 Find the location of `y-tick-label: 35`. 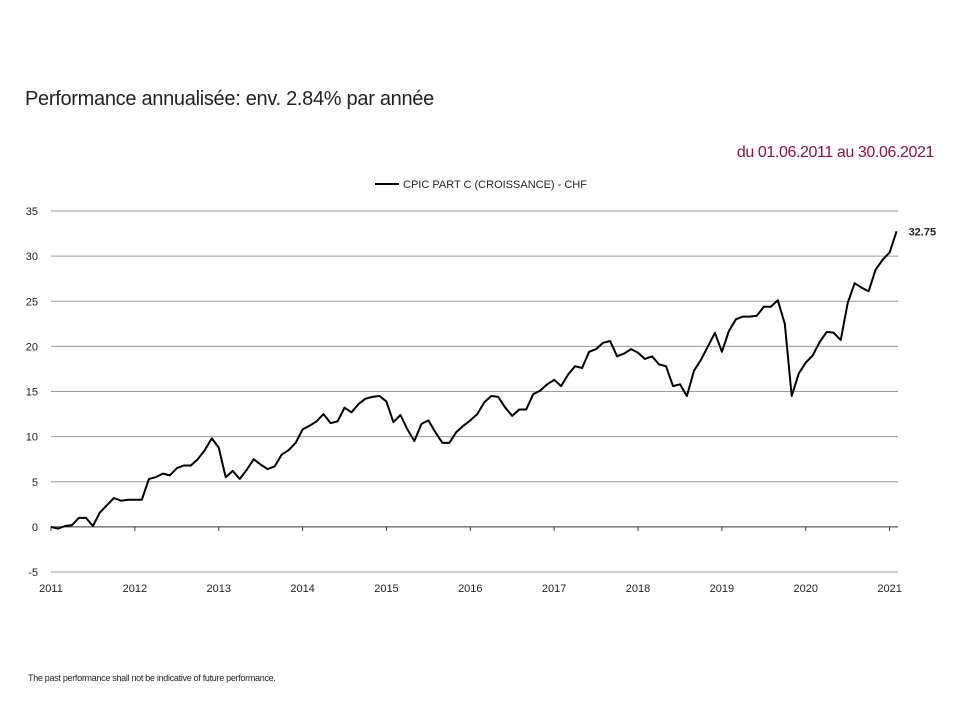

y-tick-label: 35 is located at coordinates (32, 212).